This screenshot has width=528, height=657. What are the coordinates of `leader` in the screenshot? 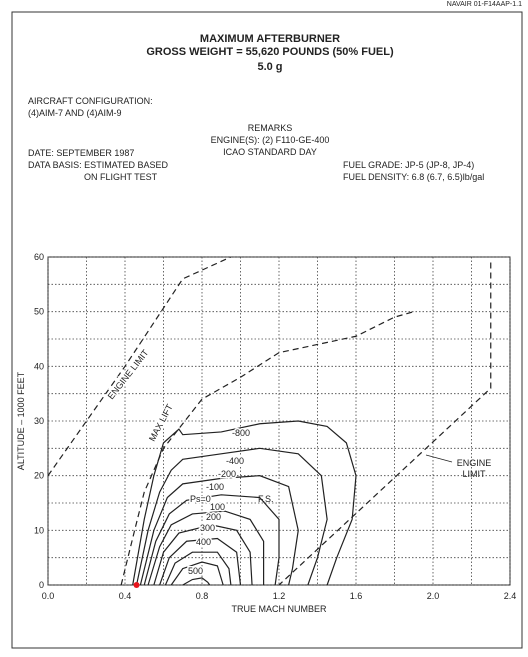 It's located at (439, 458).